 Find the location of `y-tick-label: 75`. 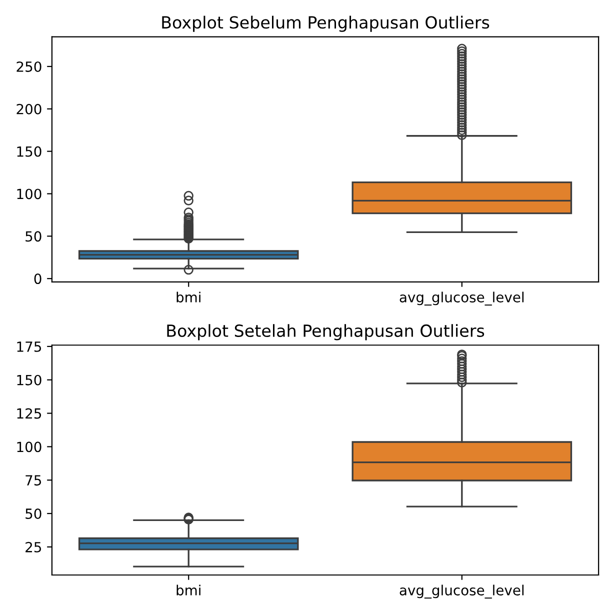

y-tick-label: 75 is located at coordinates (34, 480).